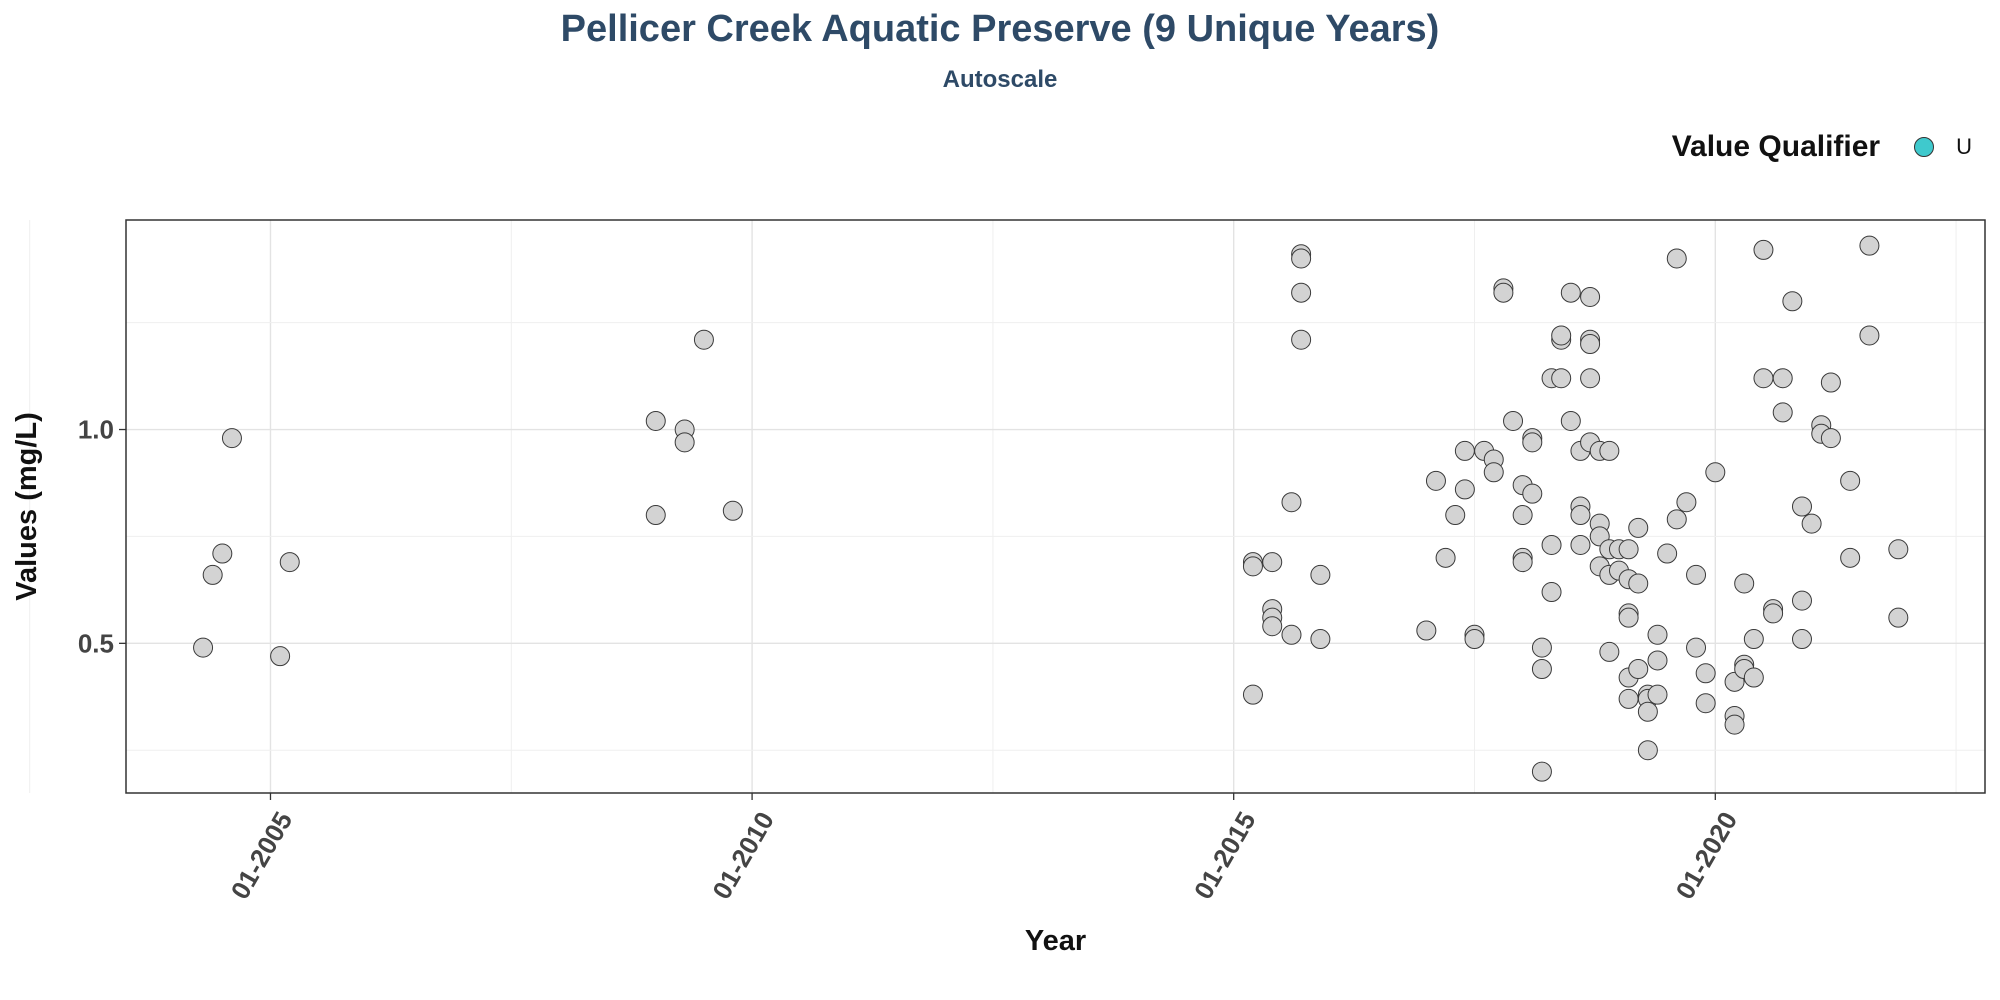 Image resolution: width=2000 pixels, height=1000 pixels. What do you see at coordinates (1822, 147) in the screenshot?
I see `legend: Value Qualifier U` at bounding box center [1822, 147].